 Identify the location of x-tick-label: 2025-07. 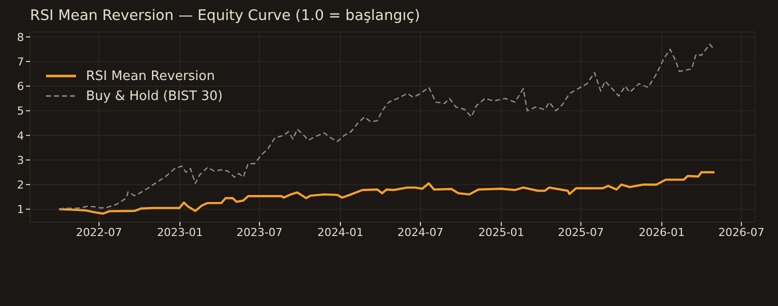
(581, 232).